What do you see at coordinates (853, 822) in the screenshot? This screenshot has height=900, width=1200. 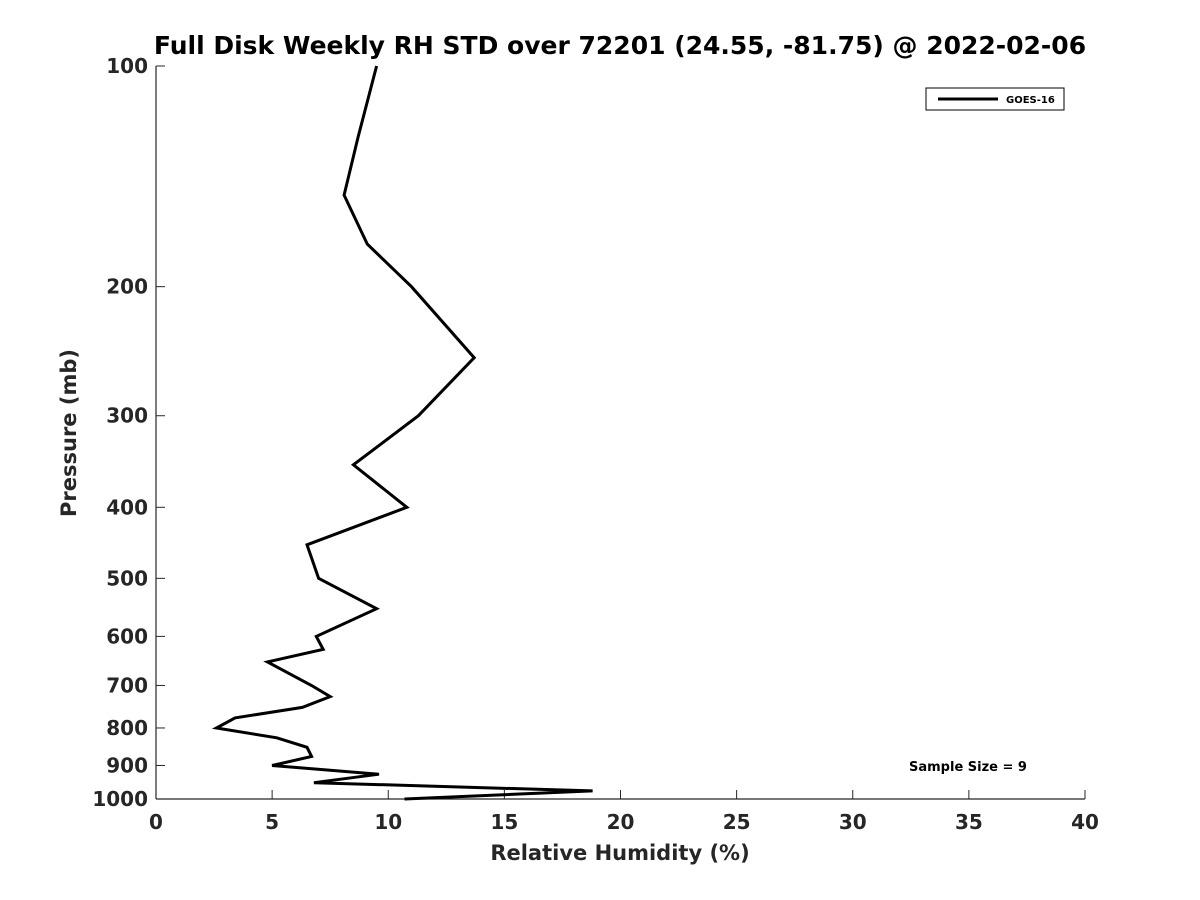 I see `x-tick-label: 30` at bounding box center [853, 822].